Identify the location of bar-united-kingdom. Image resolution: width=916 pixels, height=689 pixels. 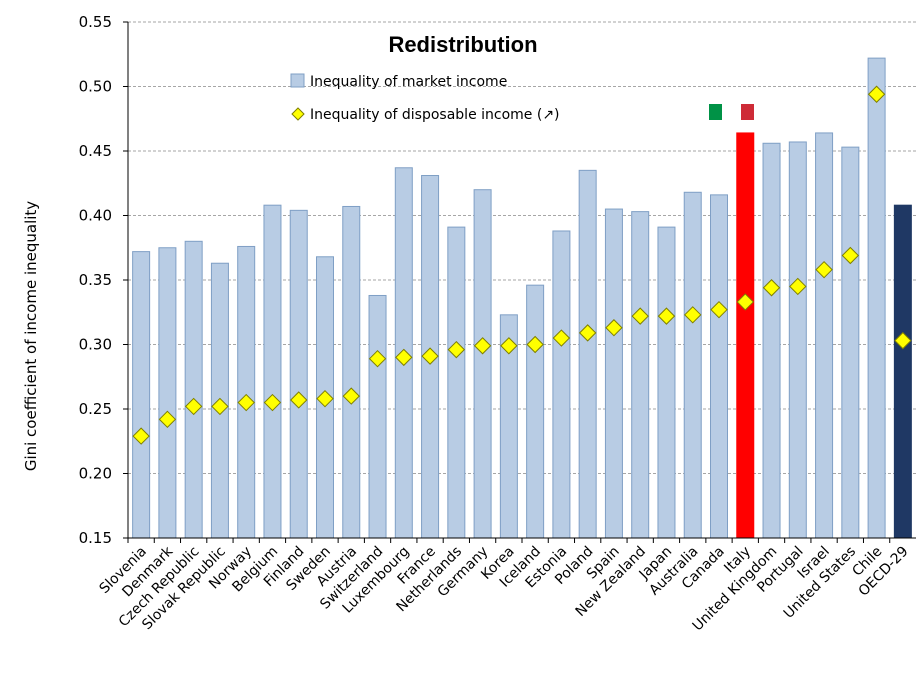
(771, 340).